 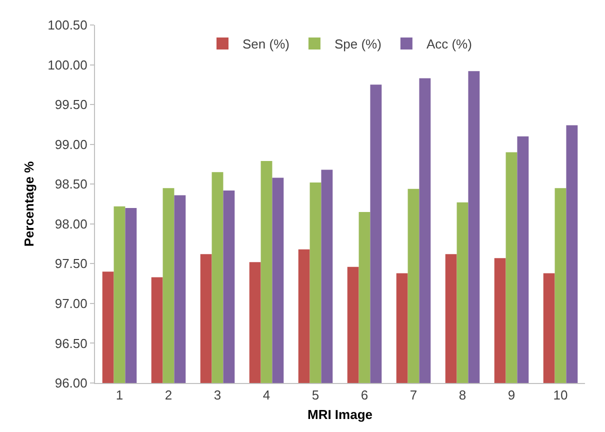 I want to click on x-tick-label: 8, so click(x=462, y=395).